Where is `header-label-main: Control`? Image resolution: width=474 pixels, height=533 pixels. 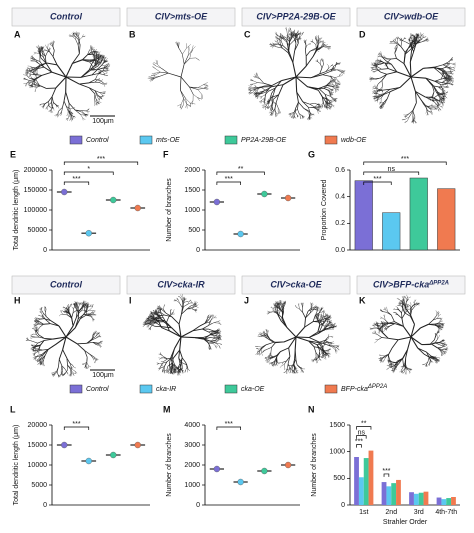
header-label-main: Control is located at coordinates (66, 17).